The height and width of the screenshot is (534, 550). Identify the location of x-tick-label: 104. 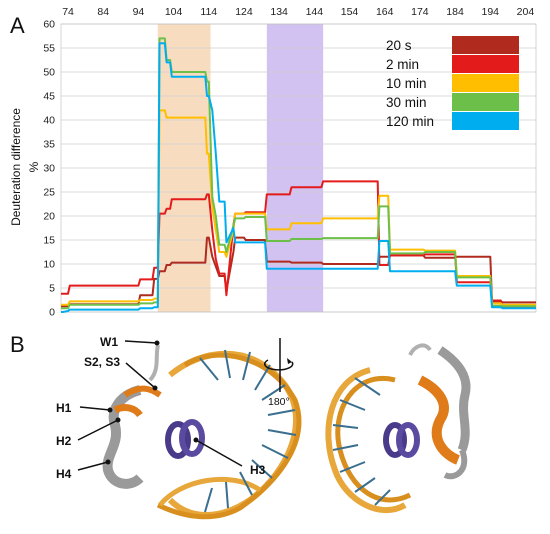
(174, 12).